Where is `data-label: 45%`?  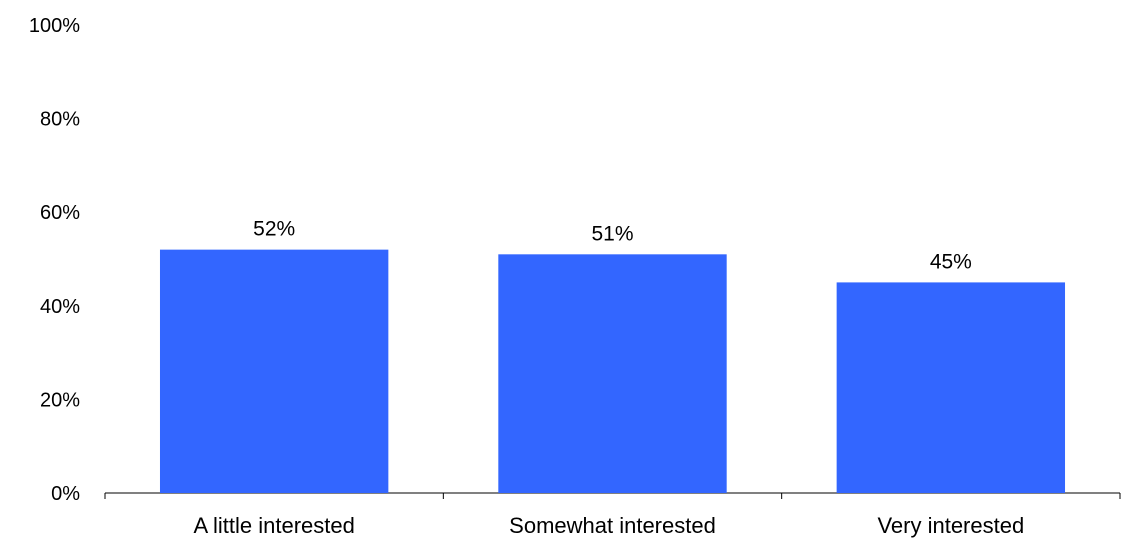 data-label: 45% is located at coordinates (951, 261).